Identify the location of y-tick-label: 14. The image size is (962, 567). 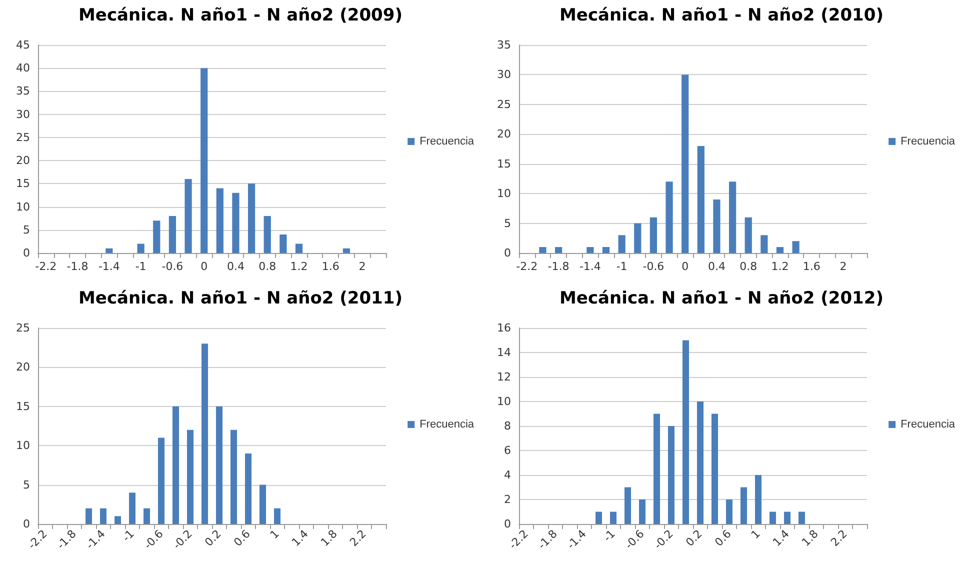
(504, 352).